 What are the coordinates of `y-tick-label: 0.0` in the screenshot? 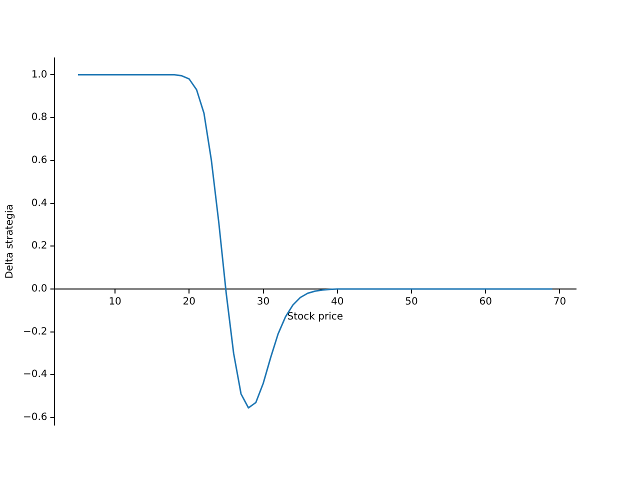 It's located at (39, 289).